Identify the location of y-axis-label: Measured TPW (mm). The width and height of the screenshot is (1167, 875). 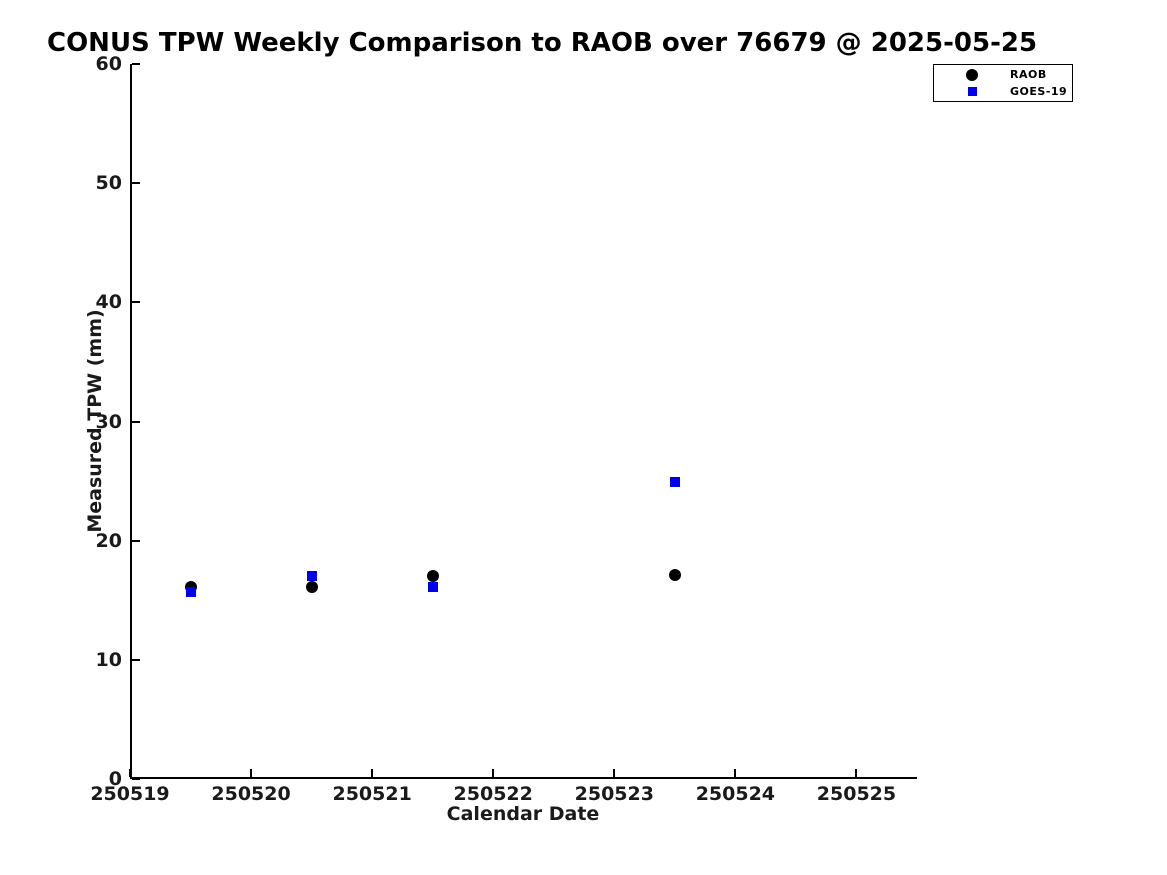
(95, 421).